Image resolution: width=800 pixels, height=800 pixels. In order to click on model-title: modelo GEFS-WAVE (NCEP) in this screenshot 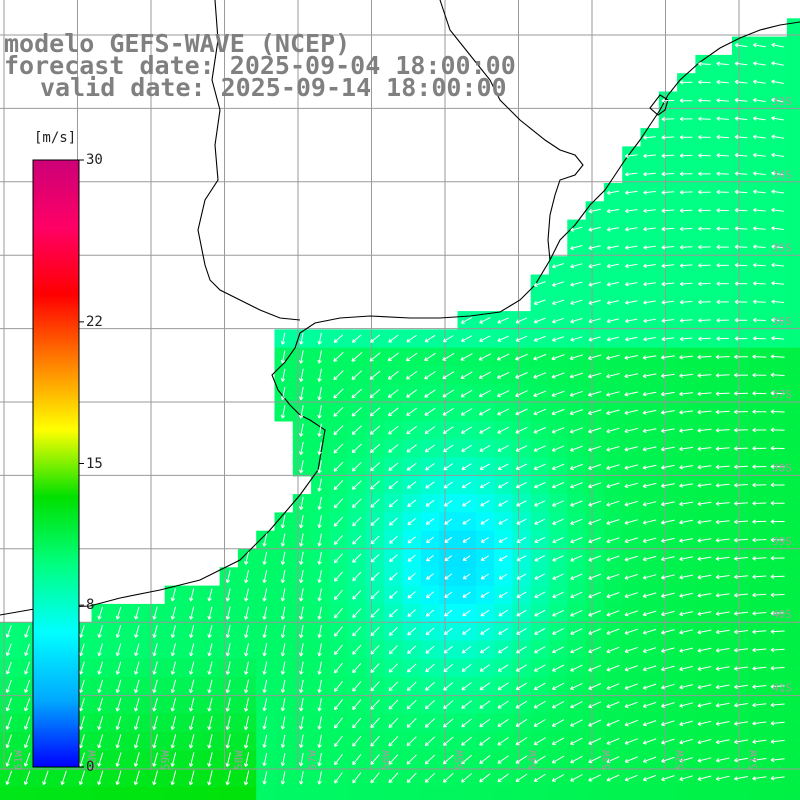, I will do `click(177, 43)`.